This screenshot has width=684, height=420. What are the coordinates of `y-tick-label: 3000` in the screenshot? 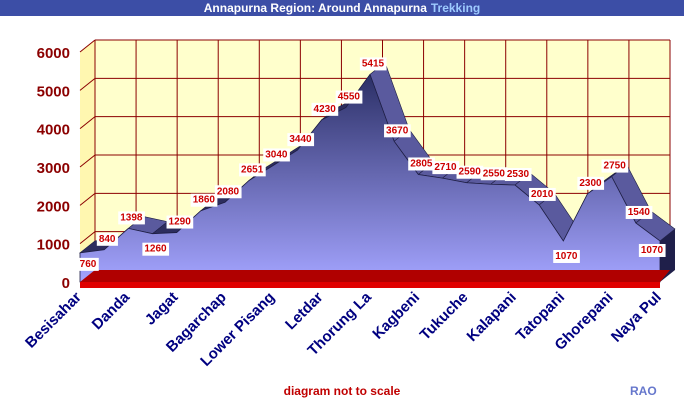 It's located at (53, 168).